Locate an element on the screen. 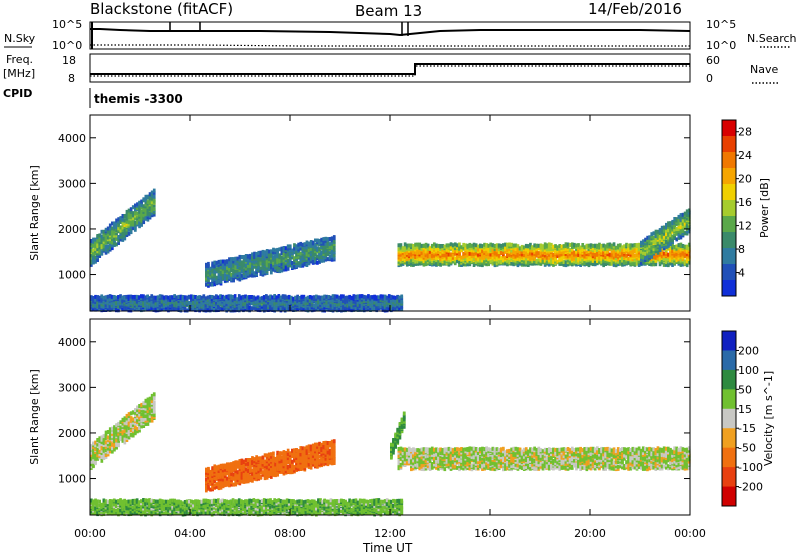  freq-unit-label: [MHz] is located at coordinates (19, 73).